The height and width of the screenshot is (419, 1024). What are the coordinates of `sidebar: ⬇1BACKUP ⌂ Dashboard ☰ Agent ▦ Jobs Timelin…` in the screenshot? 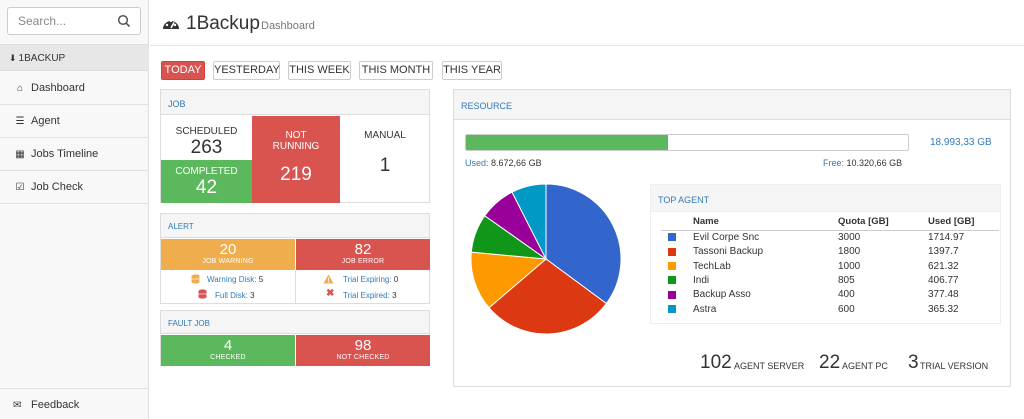 It's located at (74, 209).